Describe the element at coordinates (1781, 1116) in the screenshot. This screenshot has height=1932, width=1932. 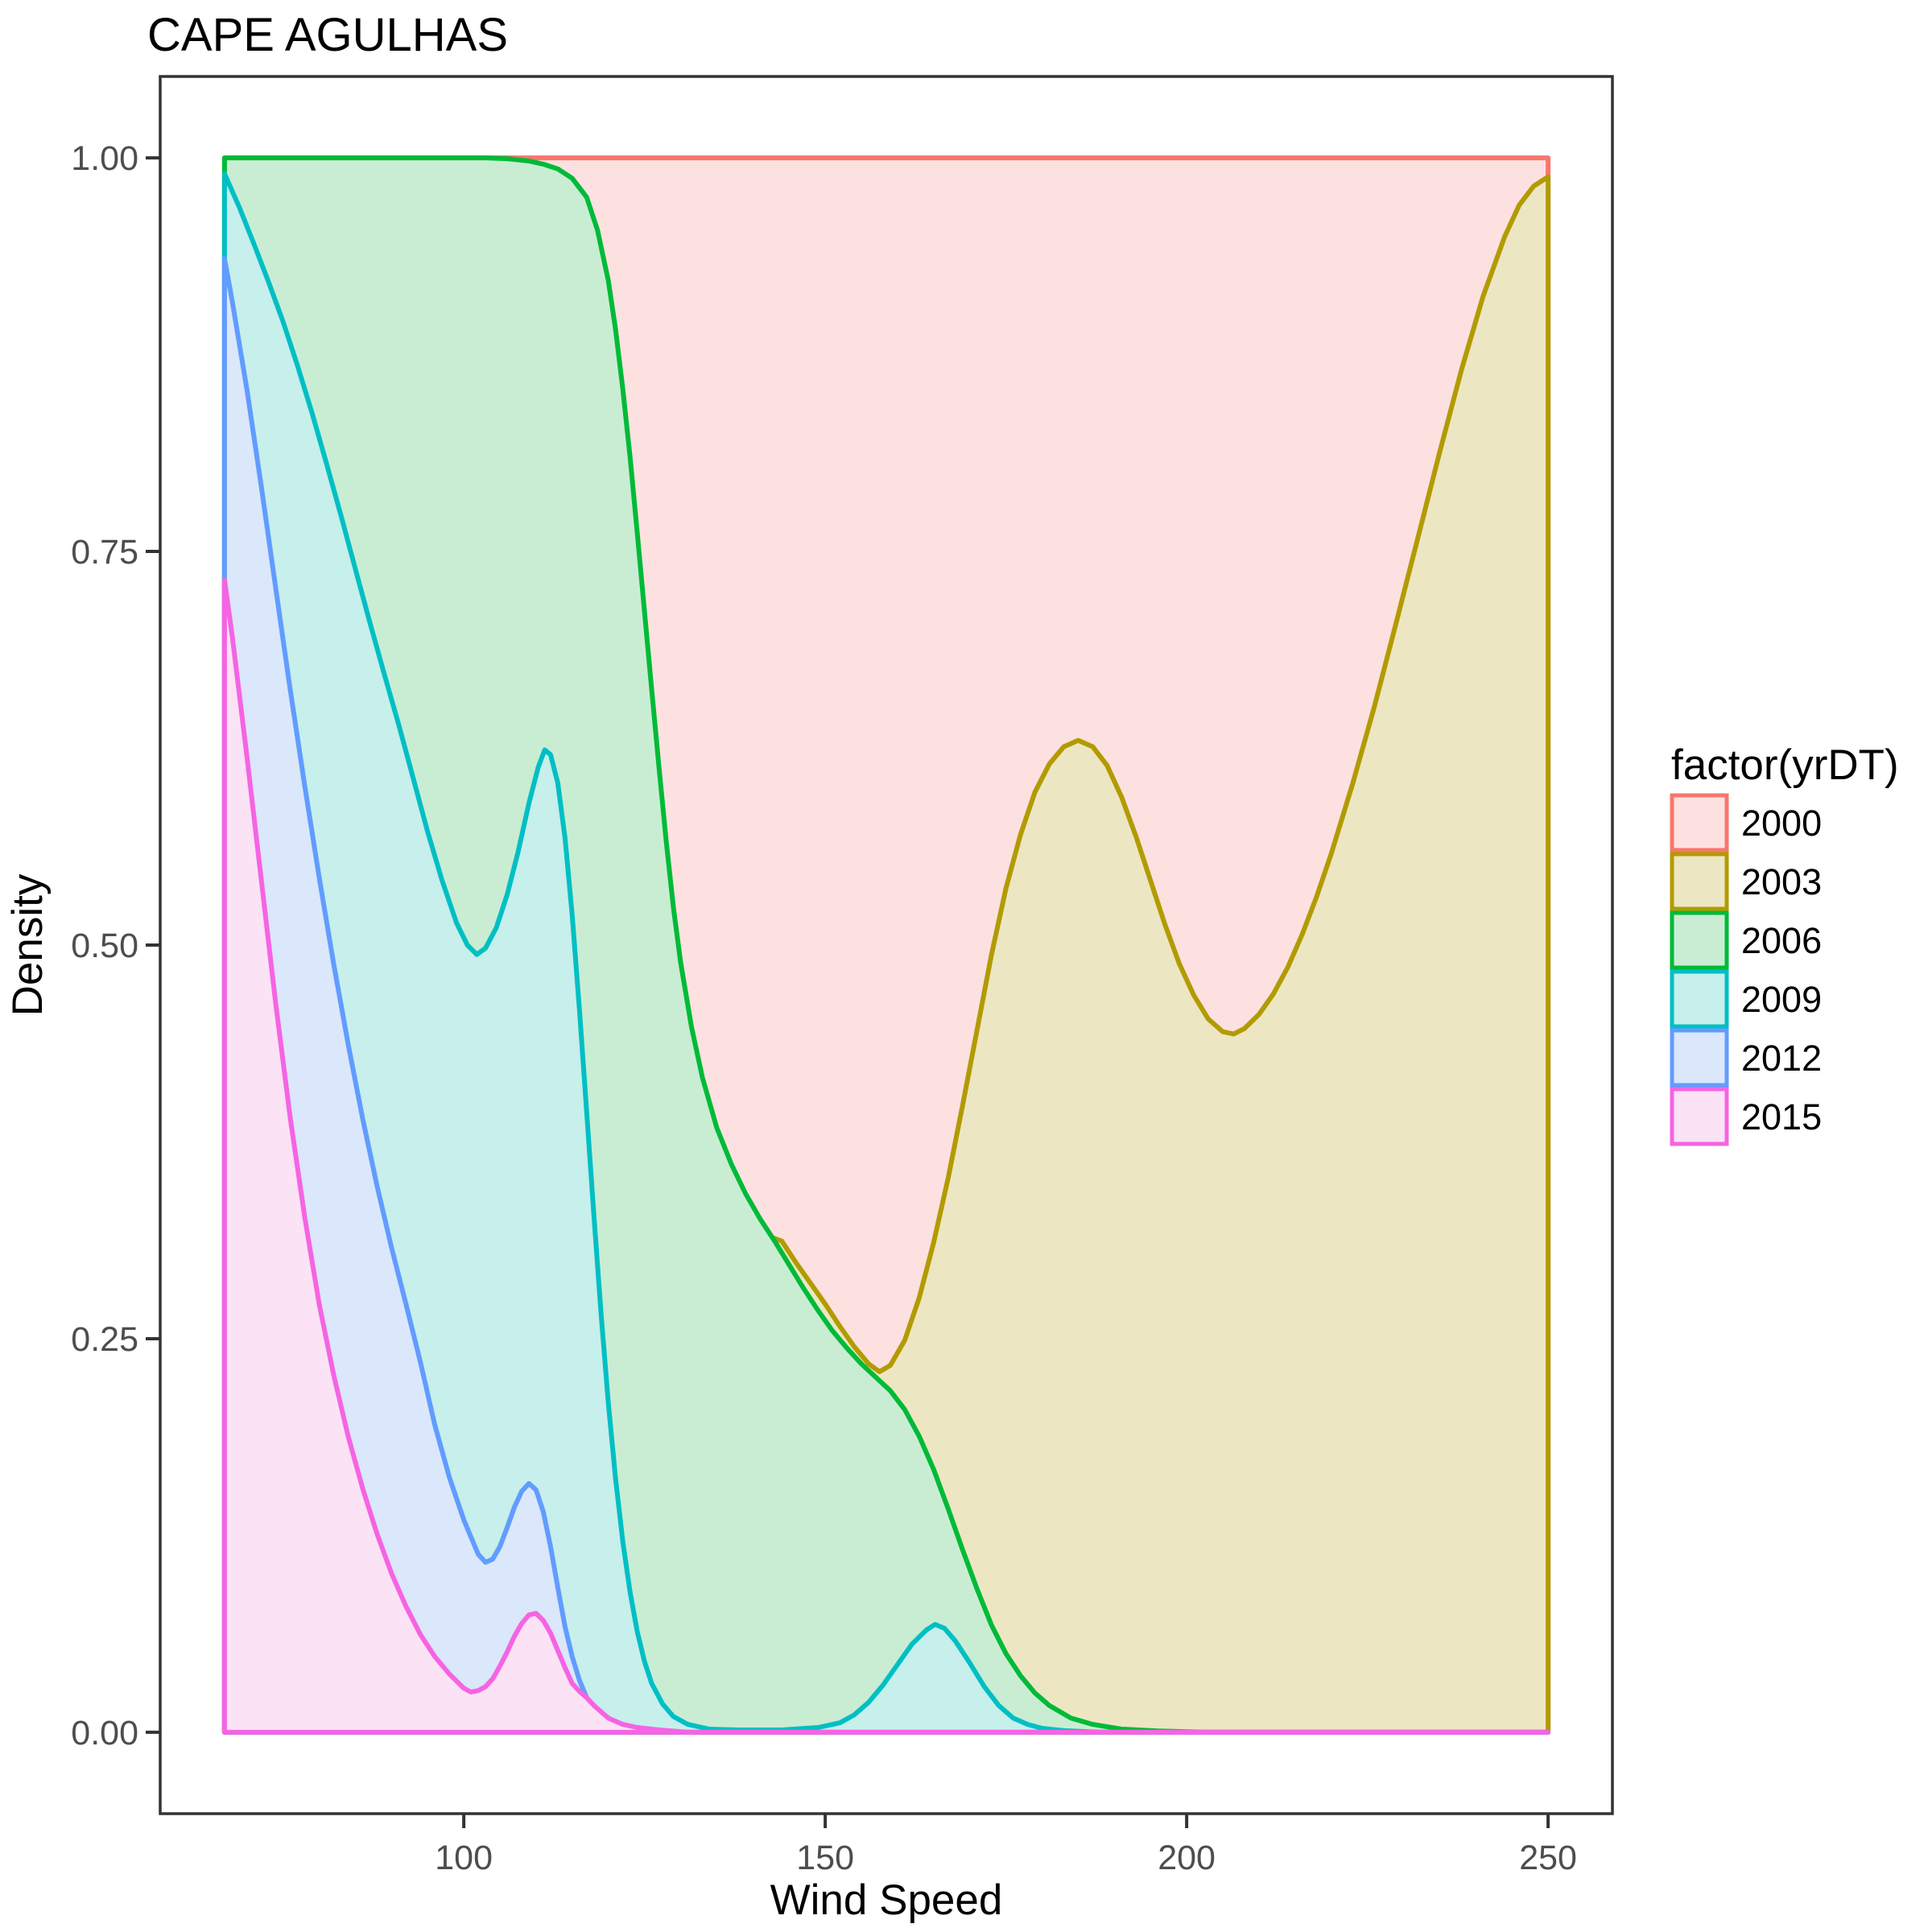
I see `legend-label-2015: 2015` at that location.